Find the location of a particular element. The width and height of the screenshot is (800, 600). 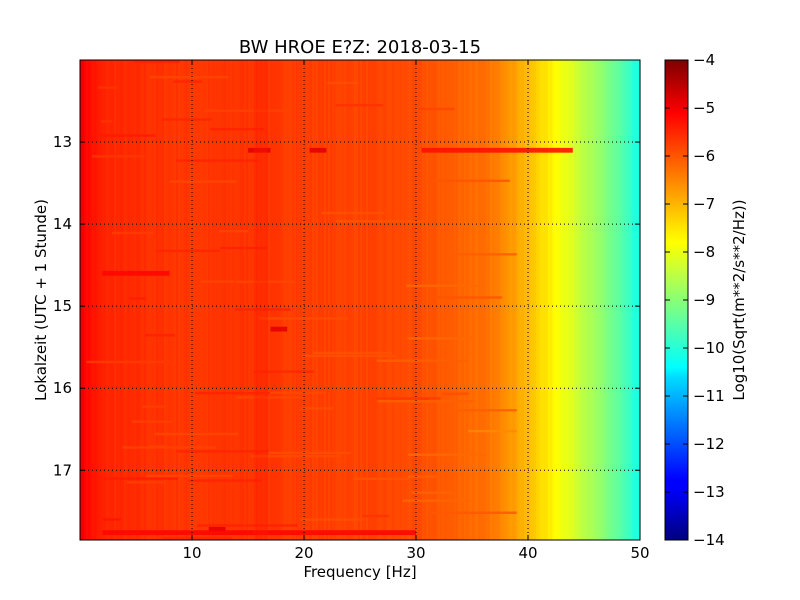

colorbar: −4 −5 −6 −7 −8 −9 −10 −11 −12 −13 −14 is located at coordinates (694, 300).